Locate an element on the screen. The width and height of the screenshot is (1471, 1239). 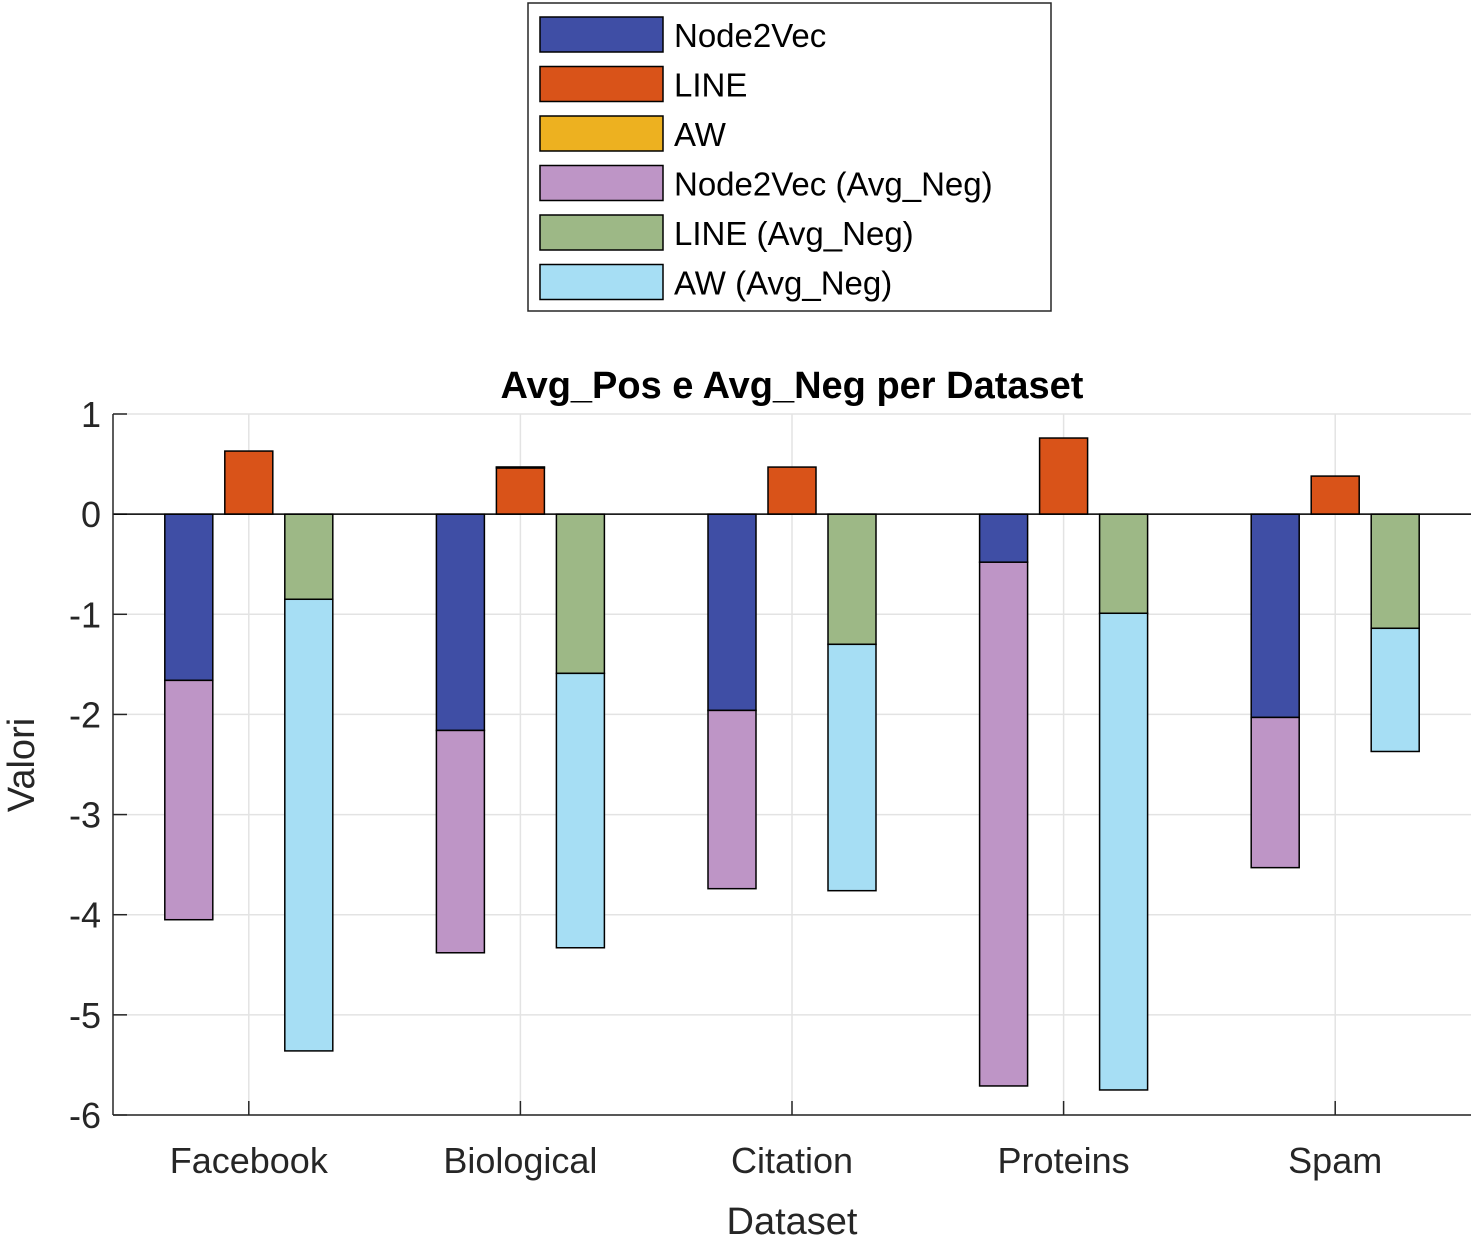
x-axis-label: Dataset is located at coordinates (792, 1220).